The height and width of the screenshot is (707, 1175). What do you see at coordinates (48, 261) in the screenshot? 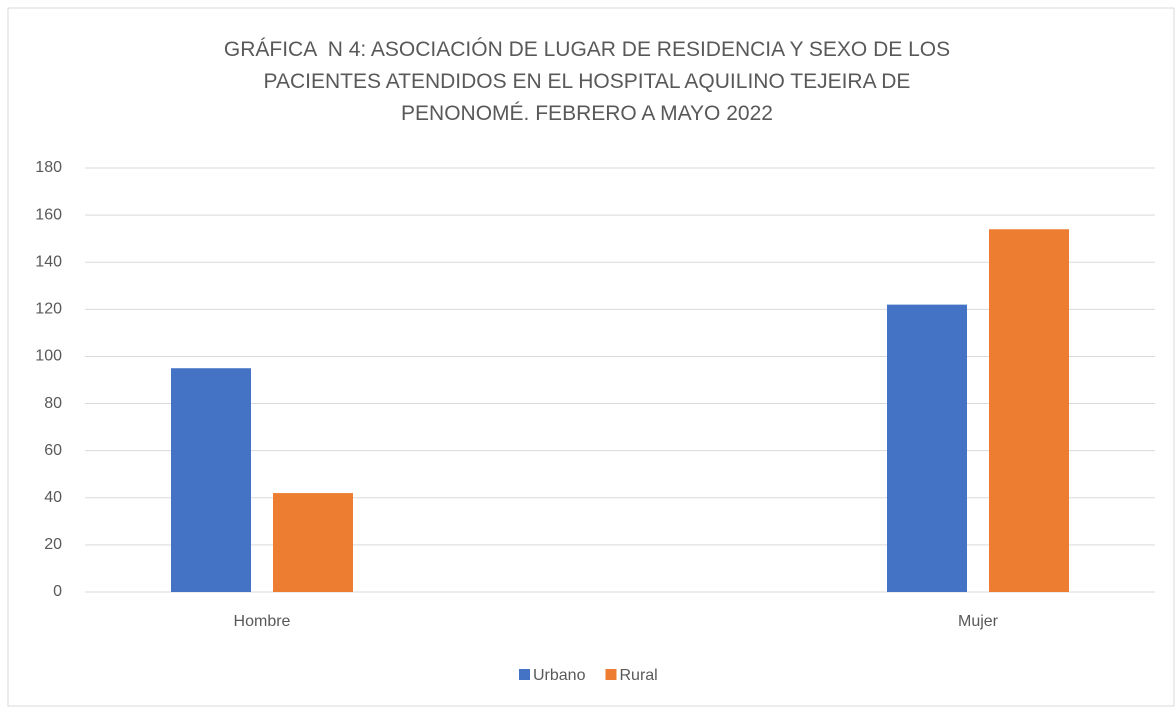
I see `y-tick-label: 140` at bounding box center [48, 261].